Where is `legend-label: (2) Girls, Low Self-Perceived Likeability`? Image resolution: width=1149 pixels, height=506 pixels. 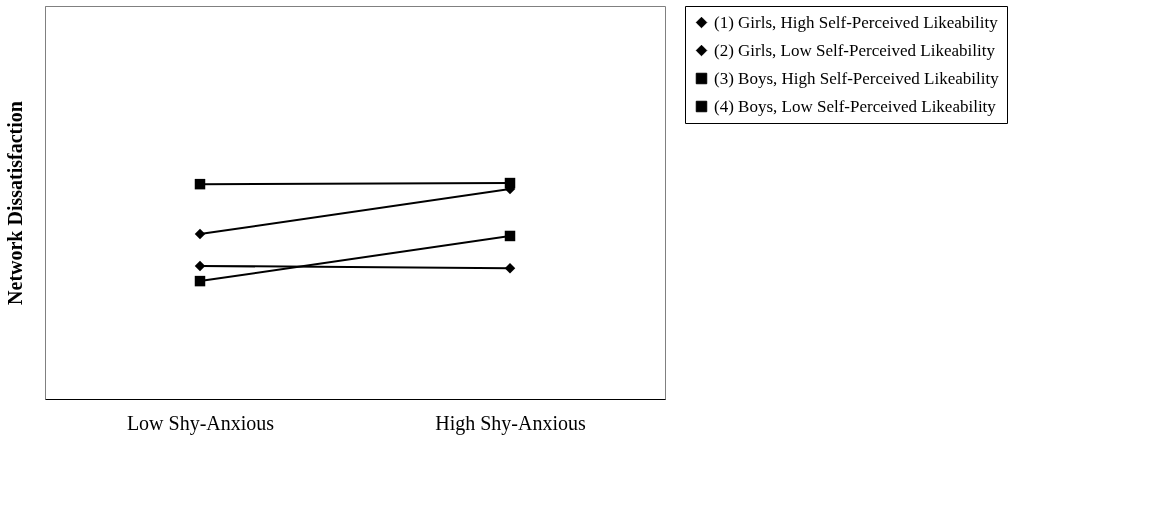 legend-label: (2) Girls, Low Self-Perceived Likeability is located at coordinates (855, 50).